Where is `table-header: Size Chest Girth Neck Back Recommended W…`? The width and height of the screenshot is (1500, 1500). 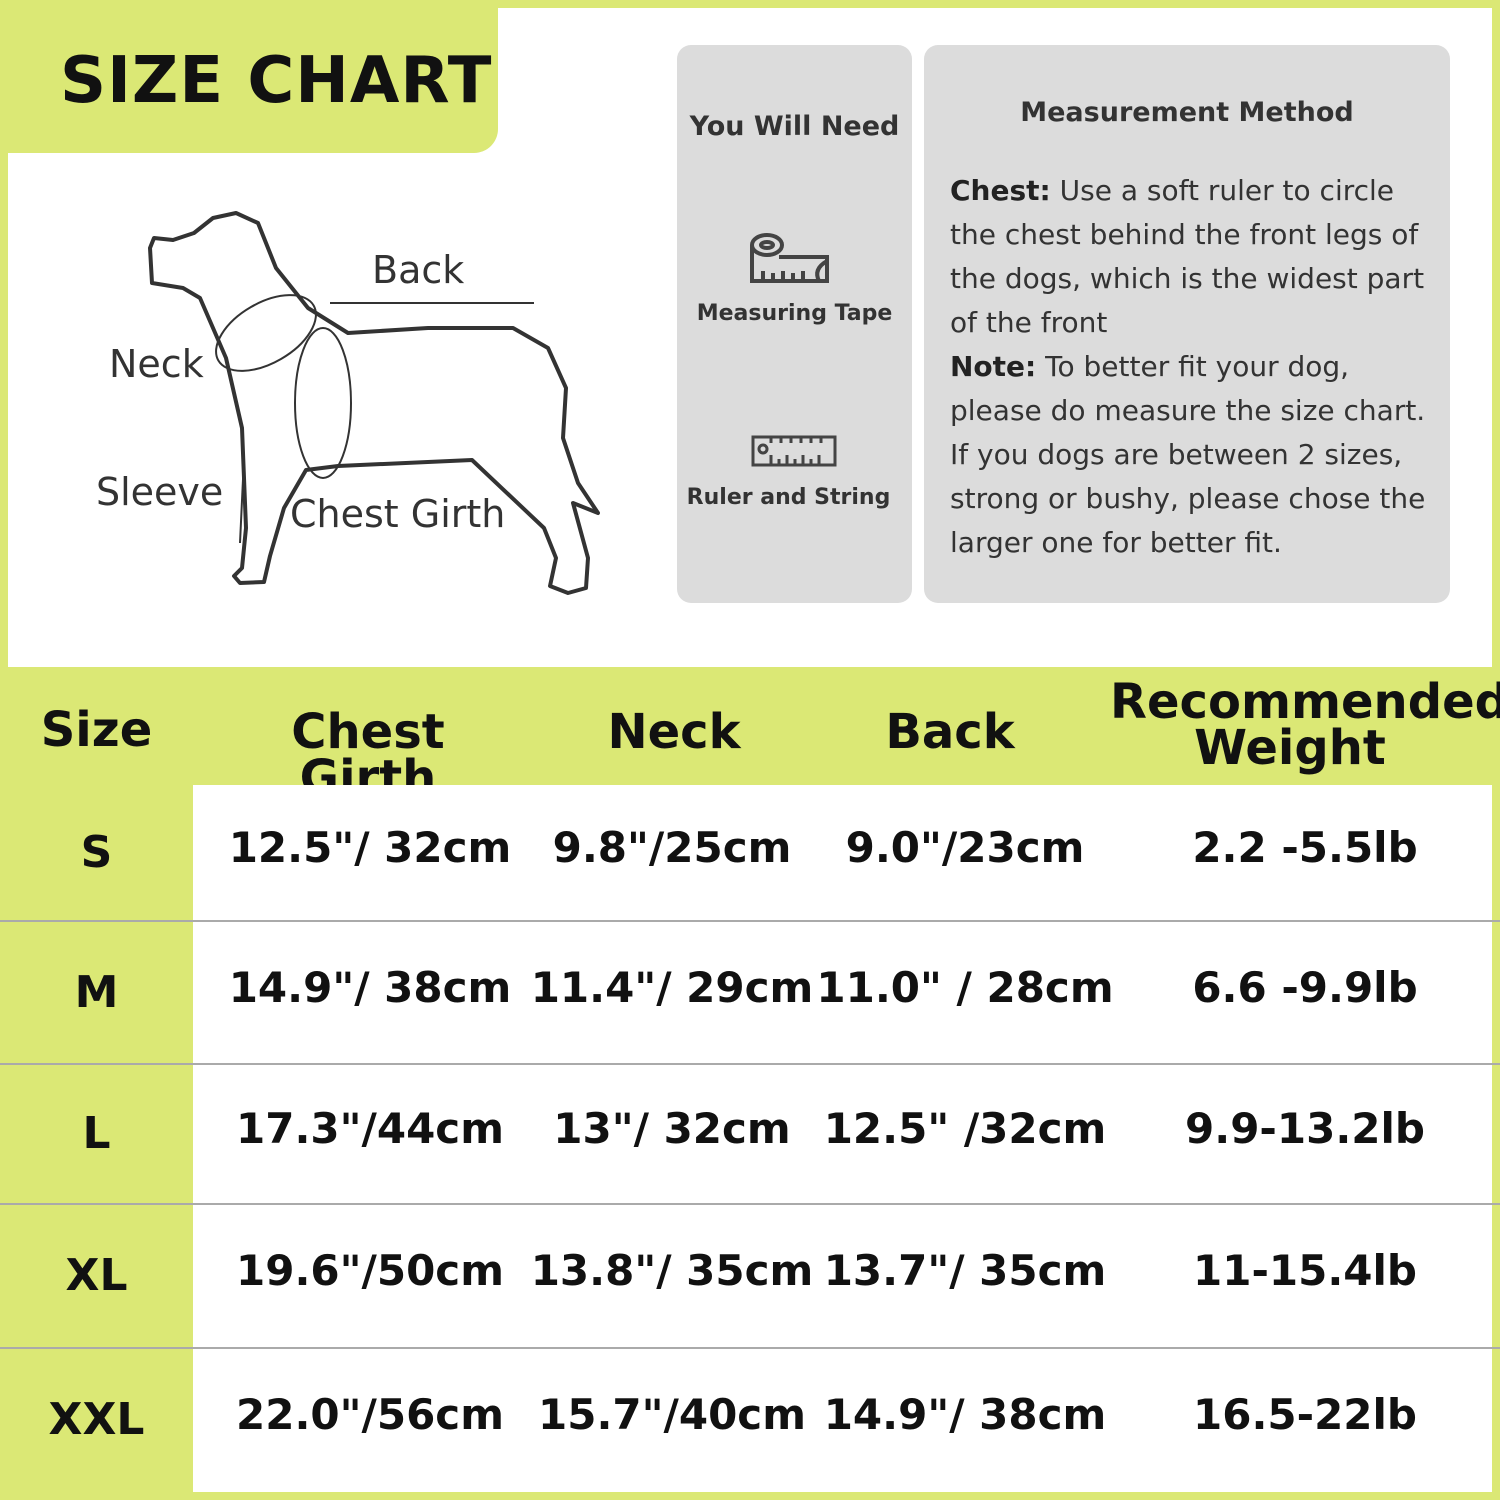
table-header: Size Chest Girth Neck Back Recommended W… is located at coordinates (750, 734).